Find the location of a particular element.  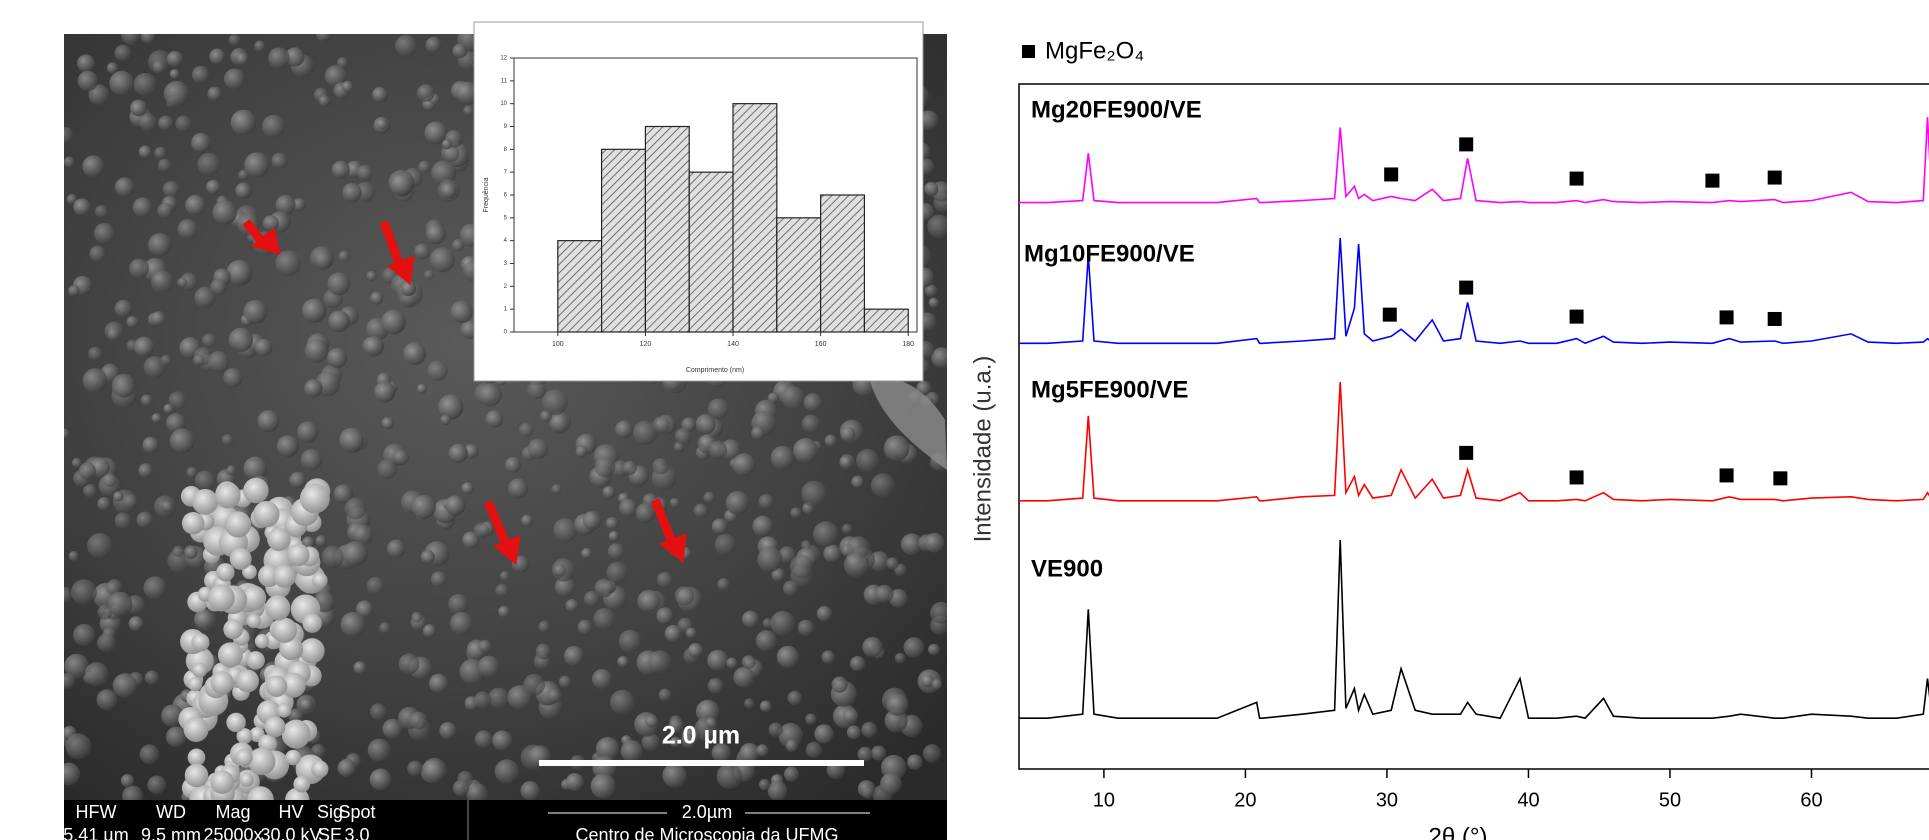

inset-y-tick-label: 11 is located at coordinates (504, 81).